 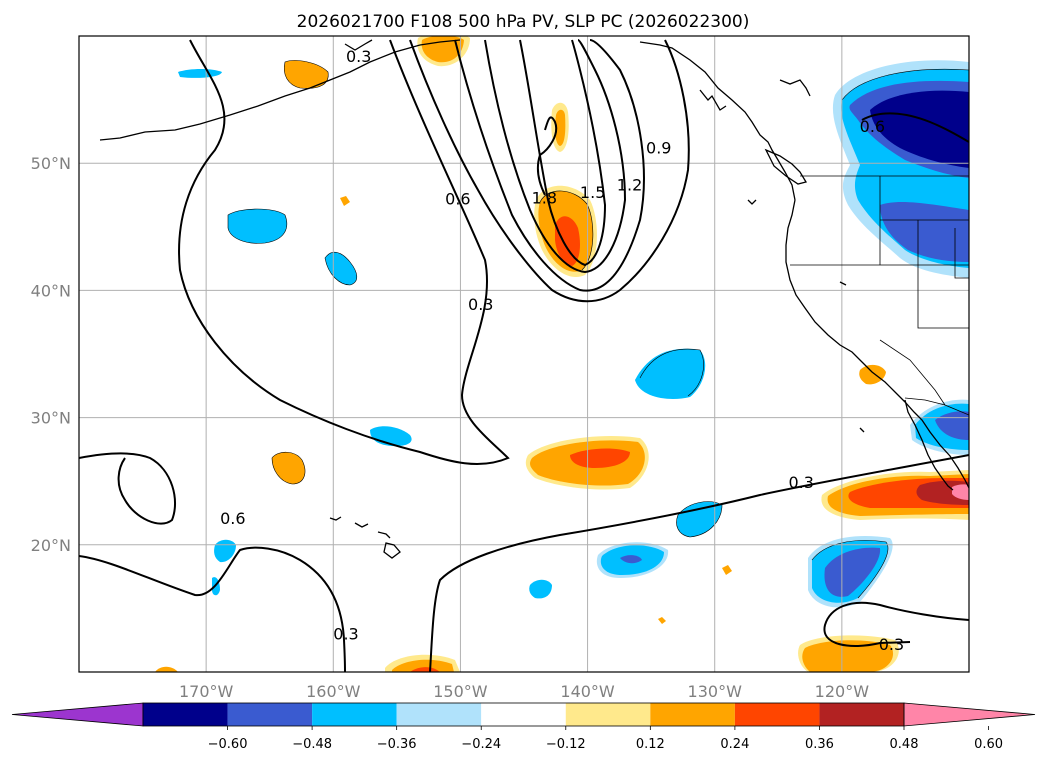 What do you see at coordinates (879, 295) in the screenshot?
I see `political-borders` at bounding box center [879, 295].